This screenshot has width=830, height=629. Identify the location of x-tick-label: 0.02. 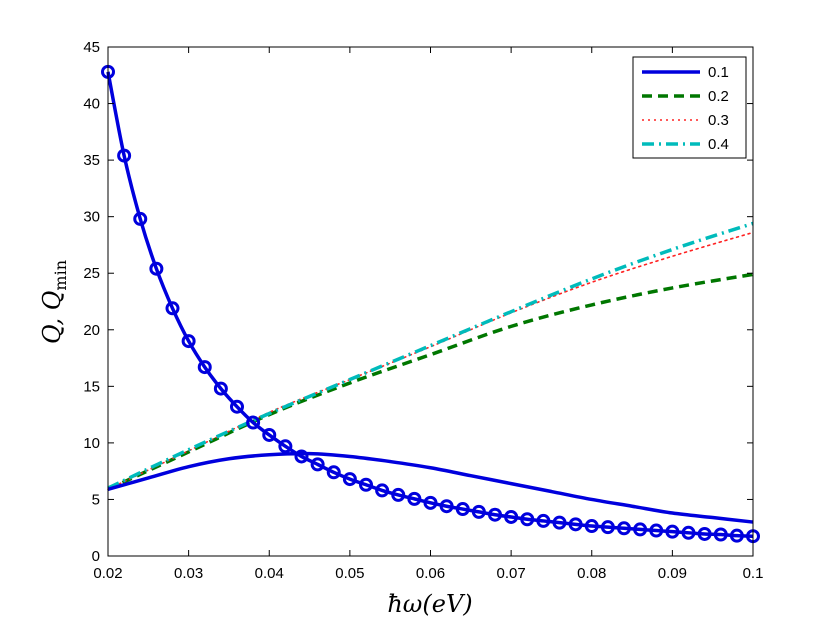
(107, 573).